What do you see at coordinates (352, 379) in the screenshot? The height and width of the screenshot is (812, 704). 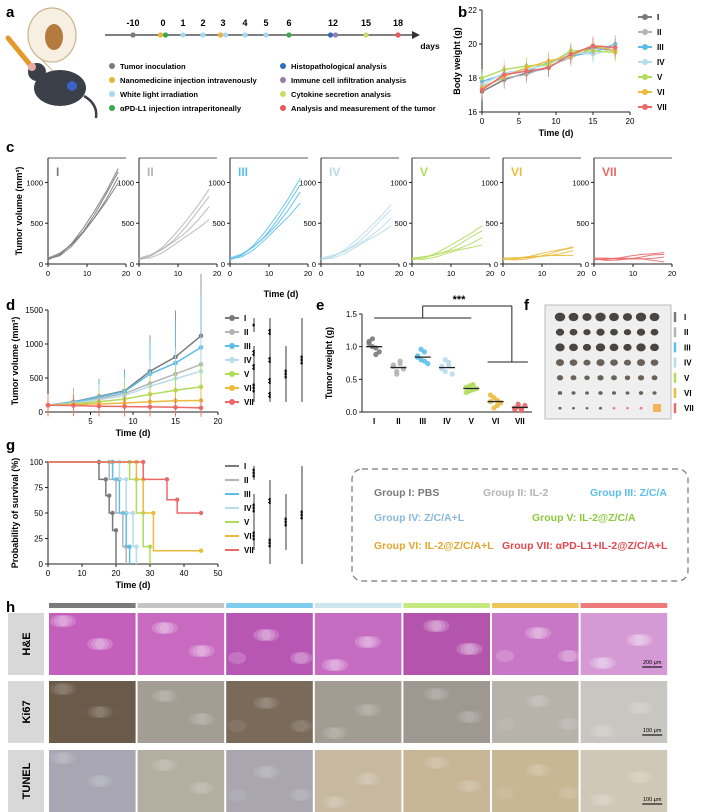 I see `y-tick-label: 0.5` at bounding box center [352, 379].